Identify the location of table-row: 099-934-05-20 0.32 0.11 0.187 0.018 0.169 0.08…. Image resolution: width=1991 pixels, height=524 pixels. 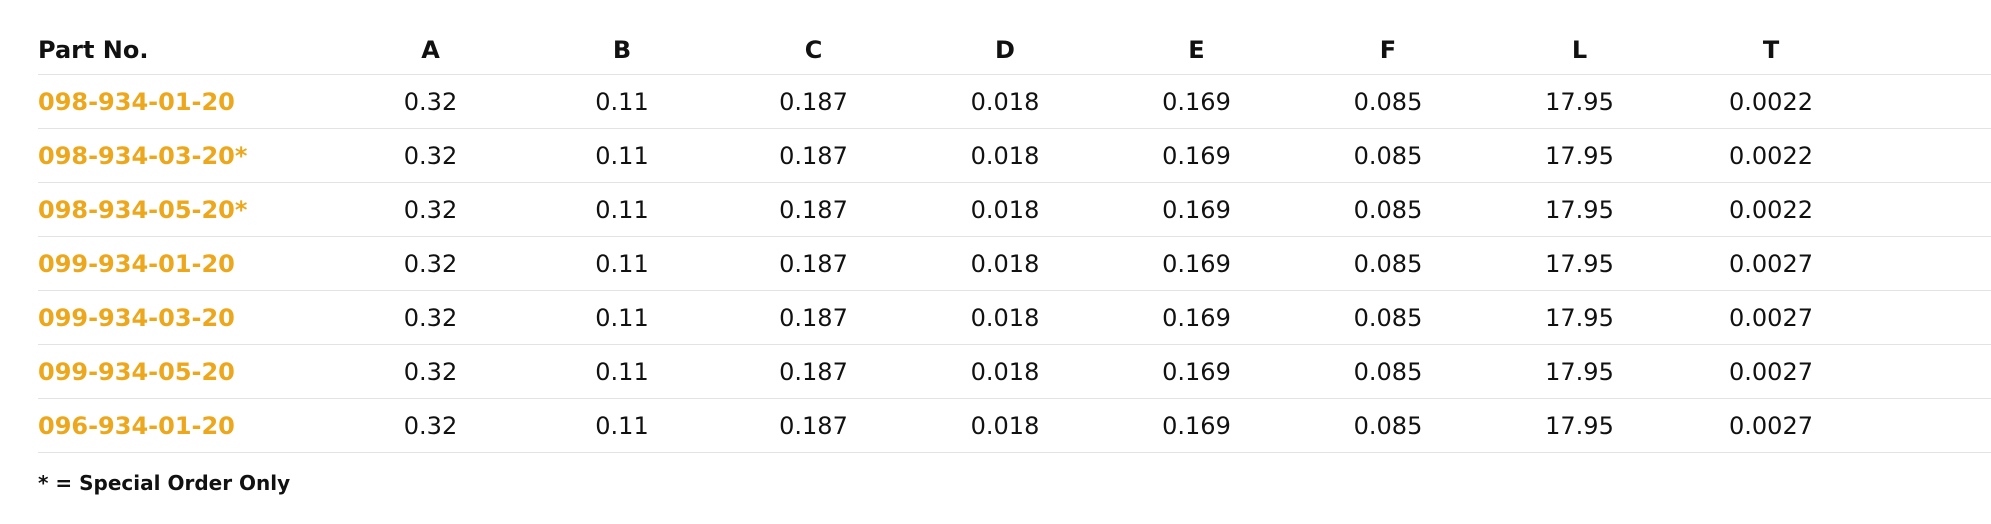
(1014, 371).